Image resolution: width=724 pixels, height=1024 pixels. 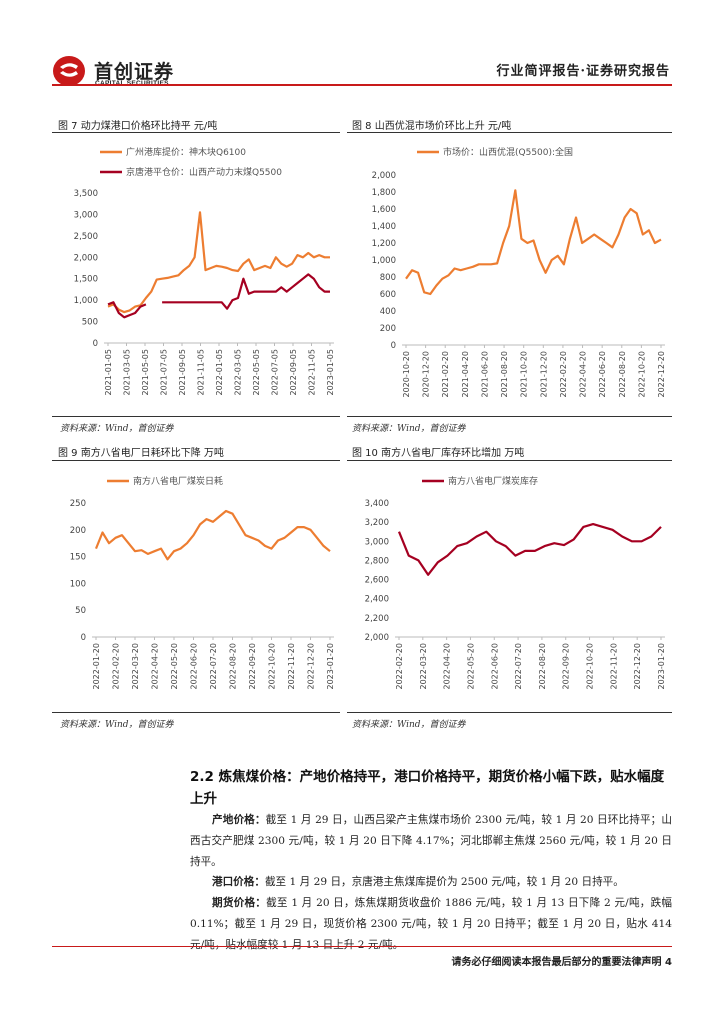 I want to click on x-tick-label: 2022-09-05, so click(x=293, y=372).